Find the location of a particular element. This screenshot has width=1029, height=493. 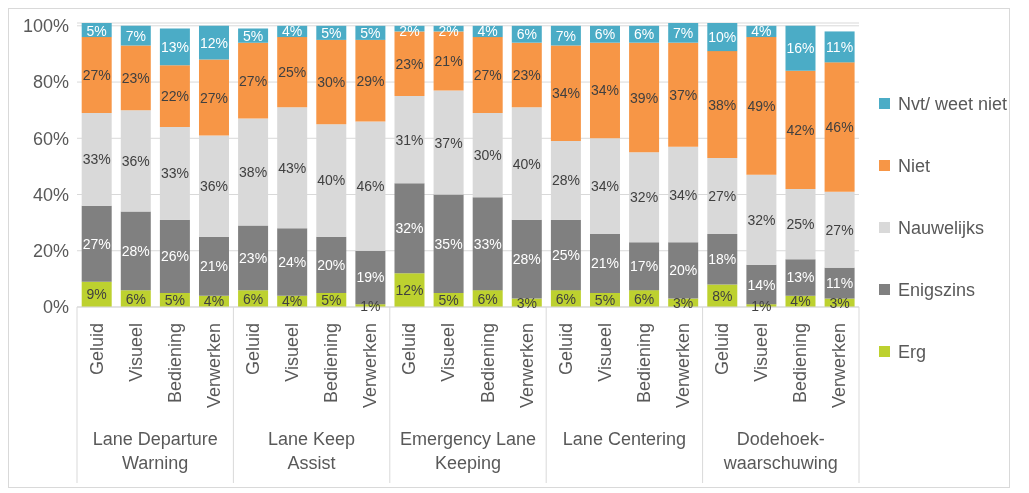

data-label: 26% is located at coordinates (174, 256).